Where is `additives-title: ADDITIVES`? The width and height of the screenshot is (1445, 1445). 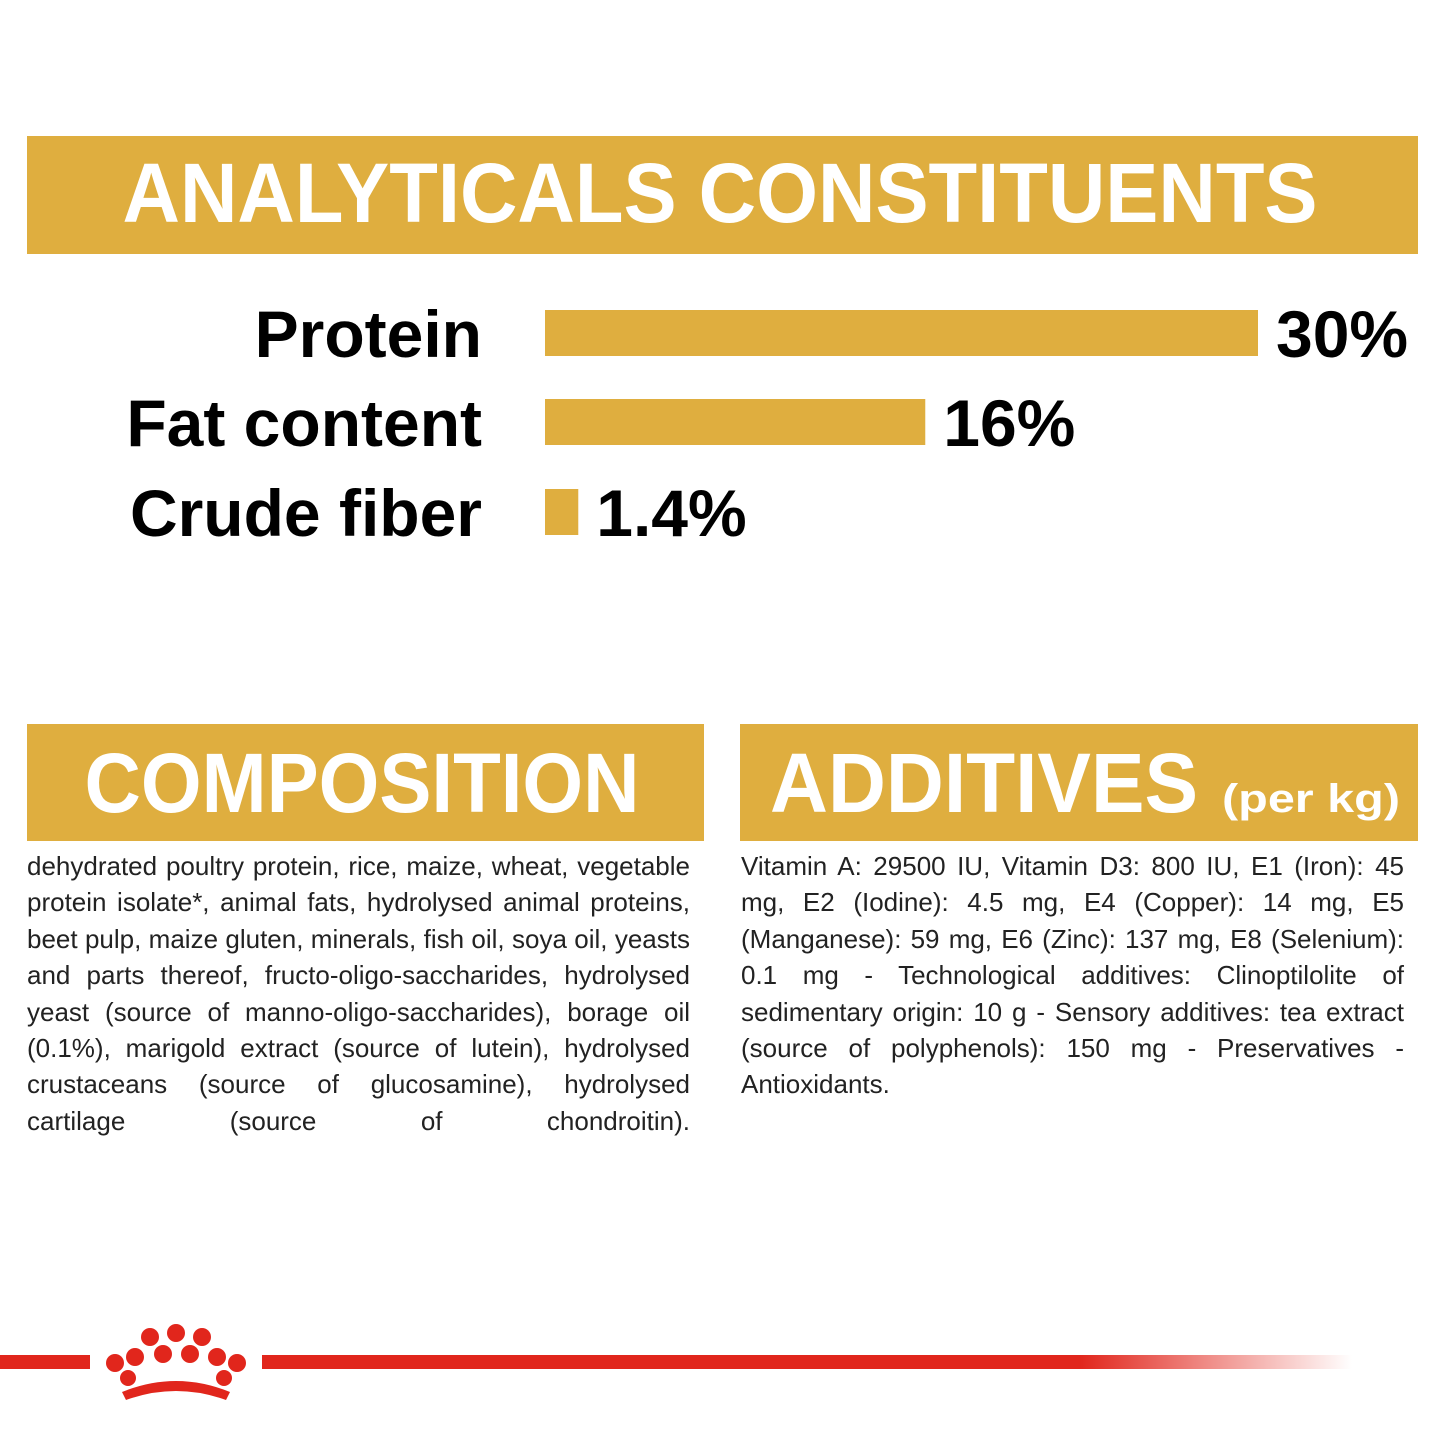
additives-title: ADDITIVES is located at coordinates (984, 783).